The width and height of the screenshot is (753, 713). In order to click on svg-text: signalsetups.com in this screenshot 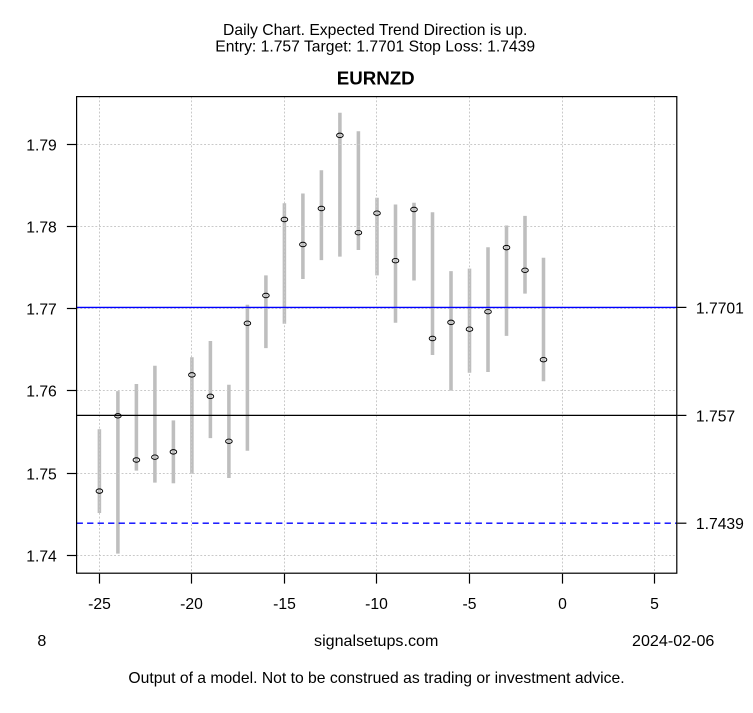, I will do `click(376, 641)`.